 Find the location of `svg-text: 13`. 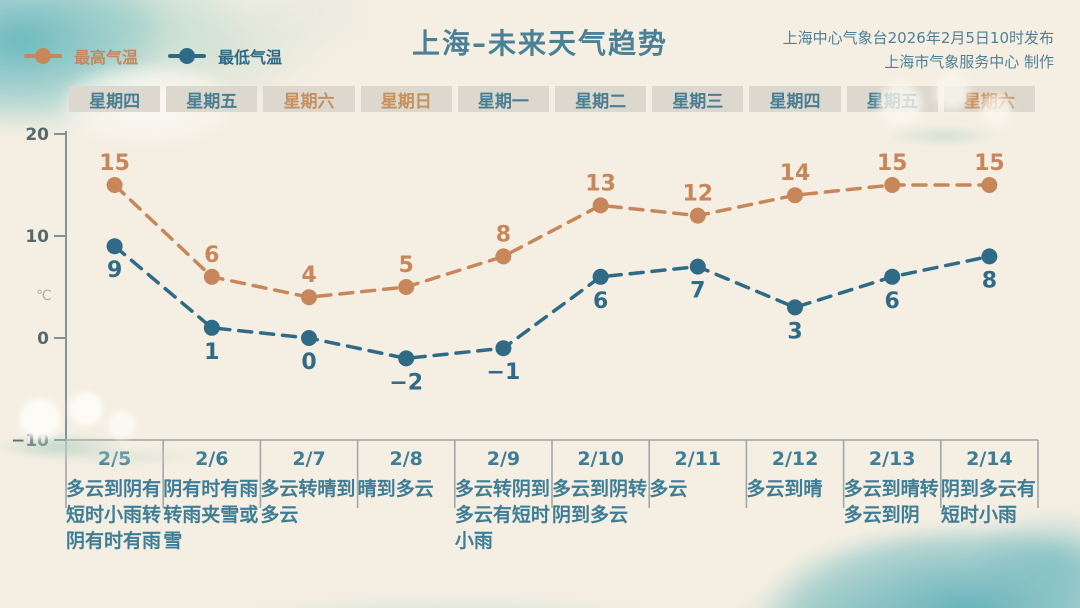

svg-text: 13 is located at coordinates (600, 183).